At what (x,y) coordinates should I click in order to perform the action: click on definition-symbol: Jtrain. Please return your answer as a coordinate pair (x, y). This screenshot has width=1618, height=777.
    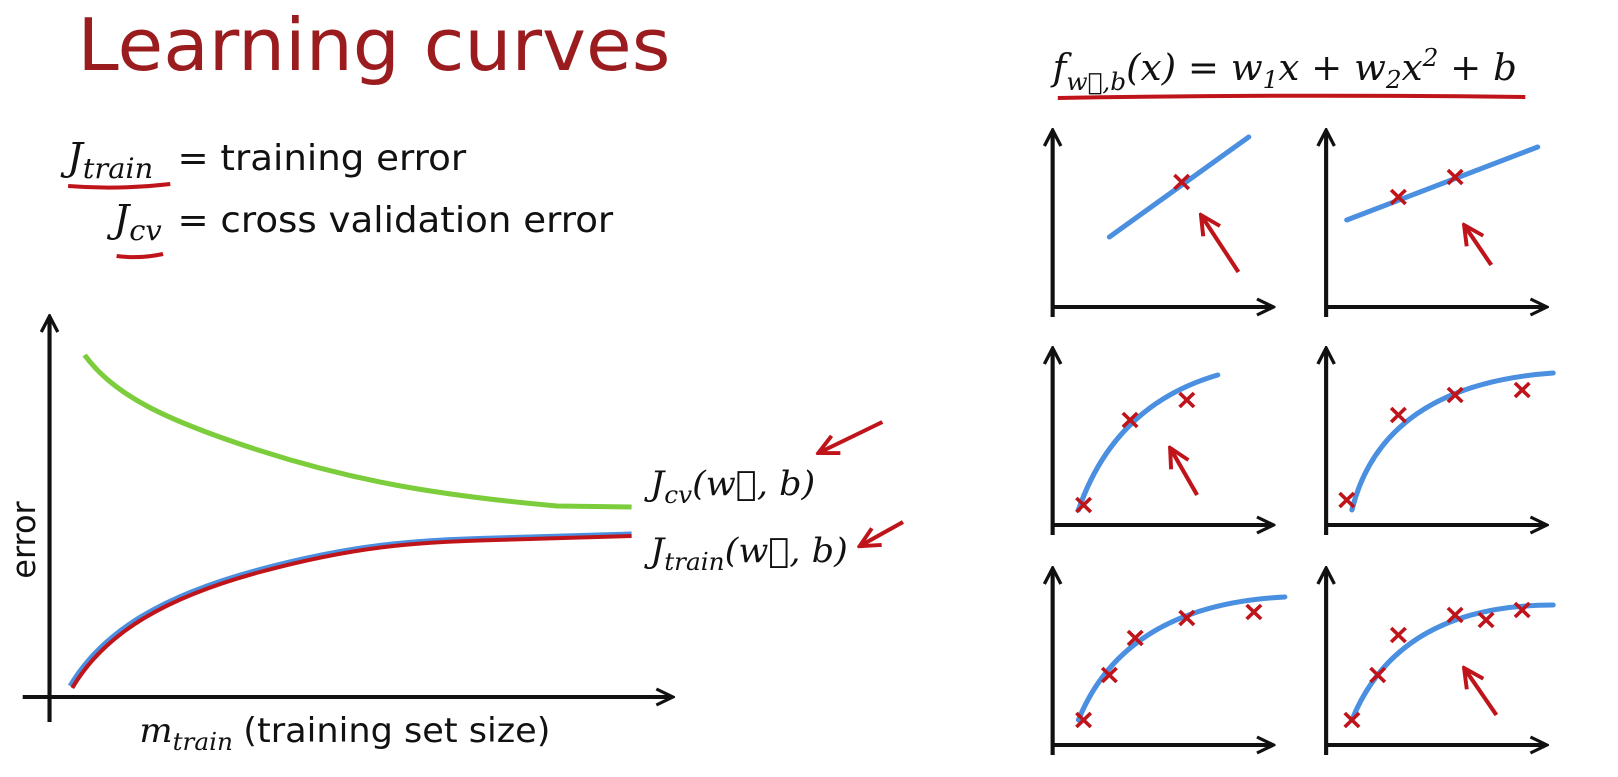
    Looking at the image, I should click on (106, 160).